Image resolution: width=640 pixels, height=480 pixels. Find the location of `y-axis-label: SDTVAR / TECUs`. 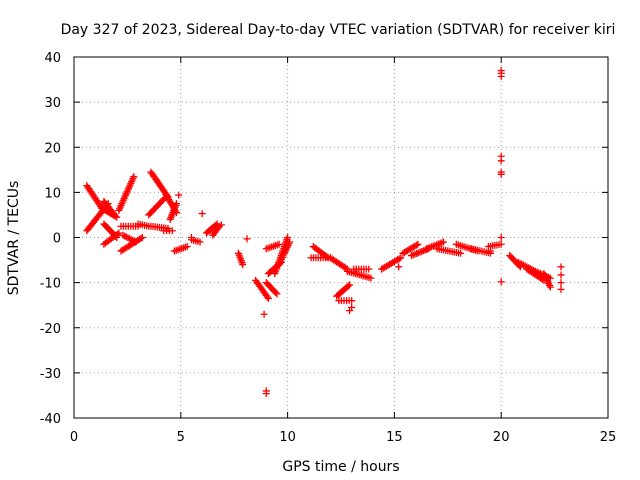

y-axis-label: SDTVAR / TECUs is located at coordinates (14, 238).